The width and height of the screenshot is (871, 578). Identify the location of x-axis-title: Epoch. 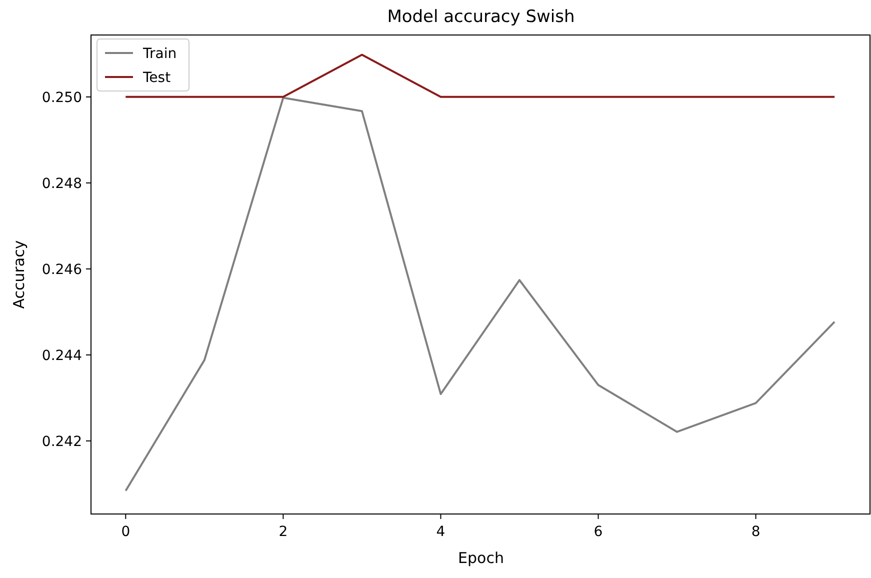
(481, 558).